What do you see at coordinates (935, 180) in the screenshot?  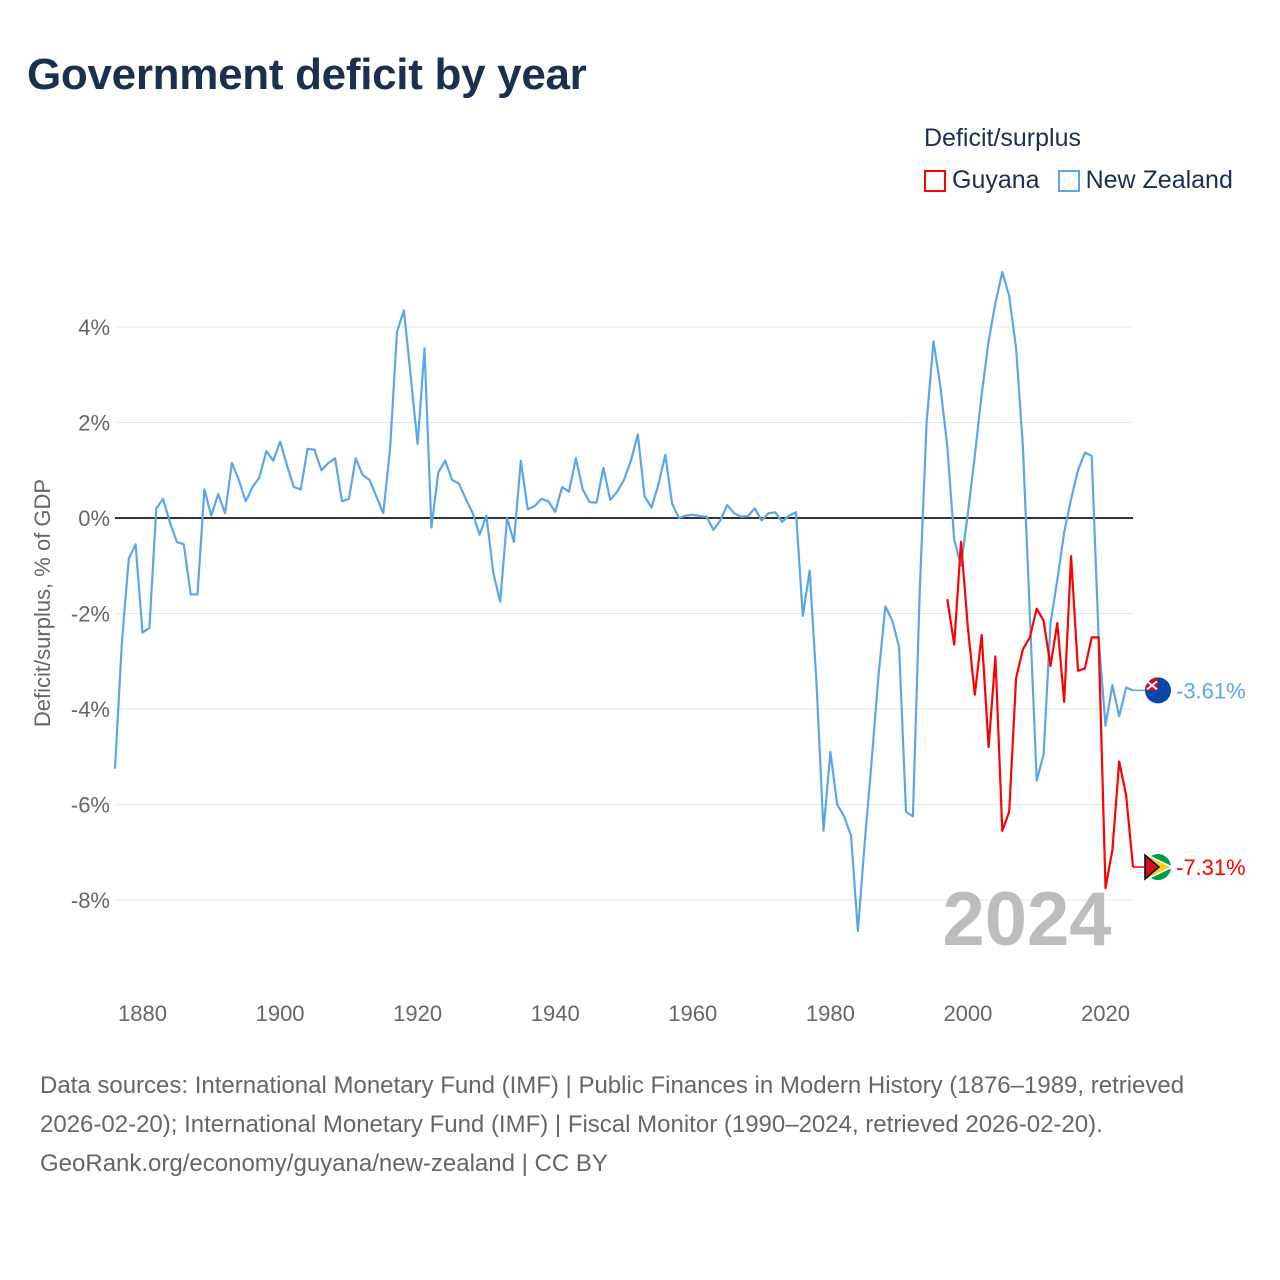 I see `legend-swatch-guyana` at bounding box center [935, 180].